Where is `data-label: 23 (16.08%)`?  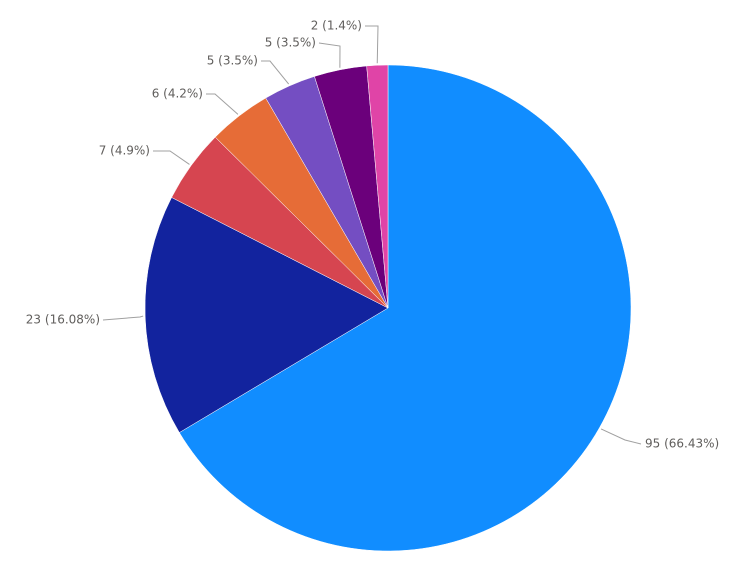
data-label: 23 (16.08%) is located at coordinates (63, 320).